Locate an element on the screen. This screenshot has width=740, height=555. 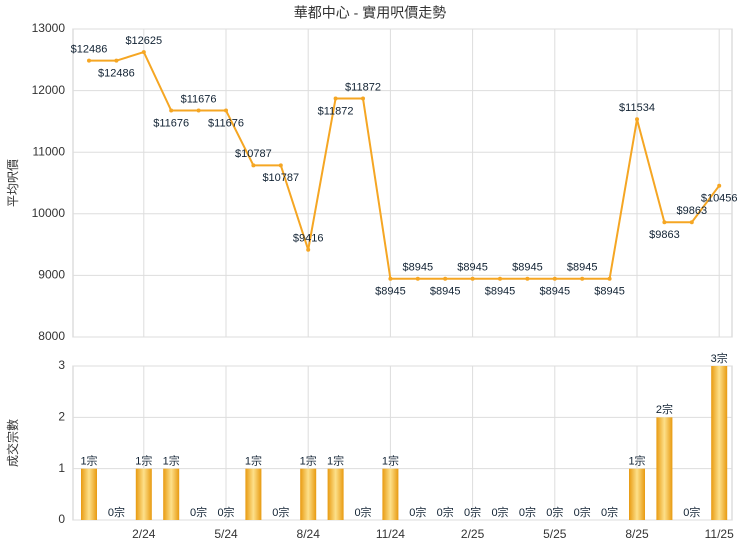
y-tick-label: 3 is located at coordinates (61, 365).